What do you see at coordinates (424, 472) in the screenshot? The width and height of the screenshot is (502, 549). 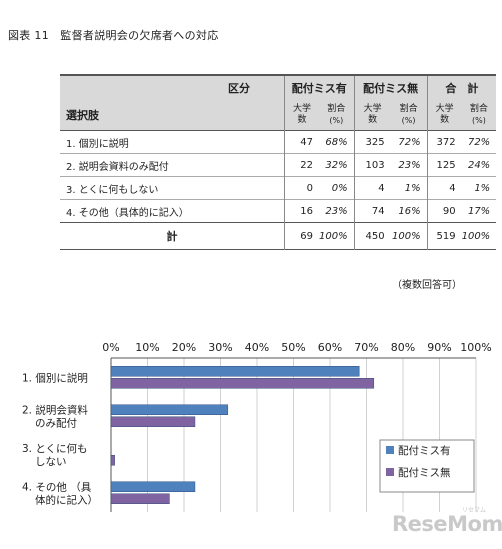 I see `legend-label: 配付ミス無` at bounding box center [424, 472].